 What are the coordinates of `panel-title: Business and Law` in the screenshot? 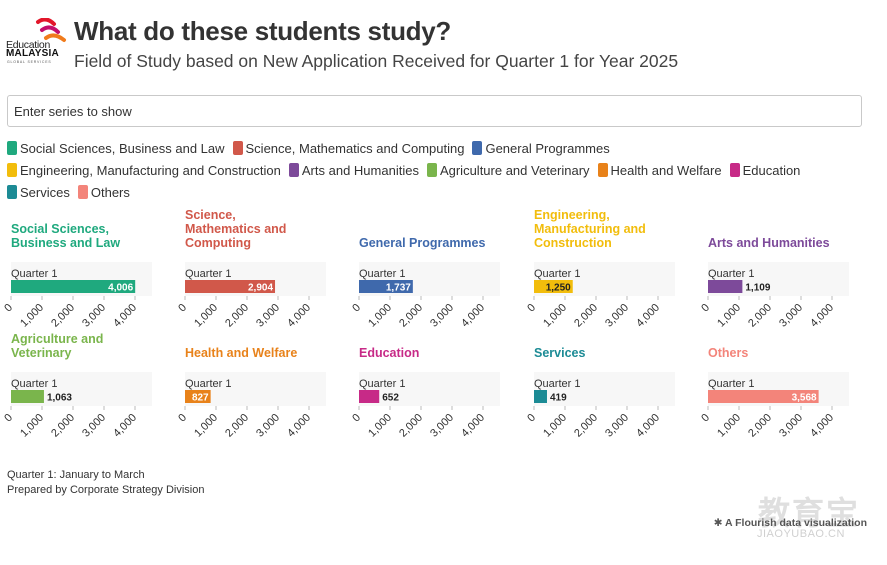 It's located at (65, 243).